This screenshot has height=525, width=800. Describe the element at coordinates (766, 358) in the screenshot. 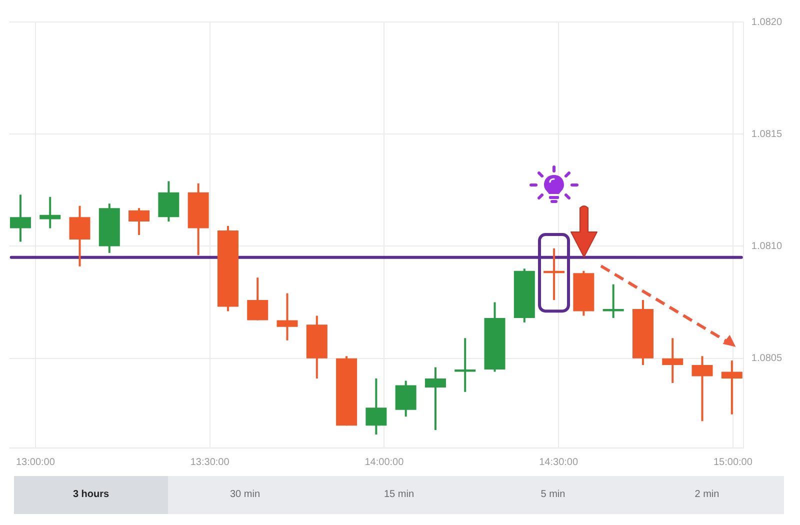

I see `y-tick-label: 1.0805` at that location.